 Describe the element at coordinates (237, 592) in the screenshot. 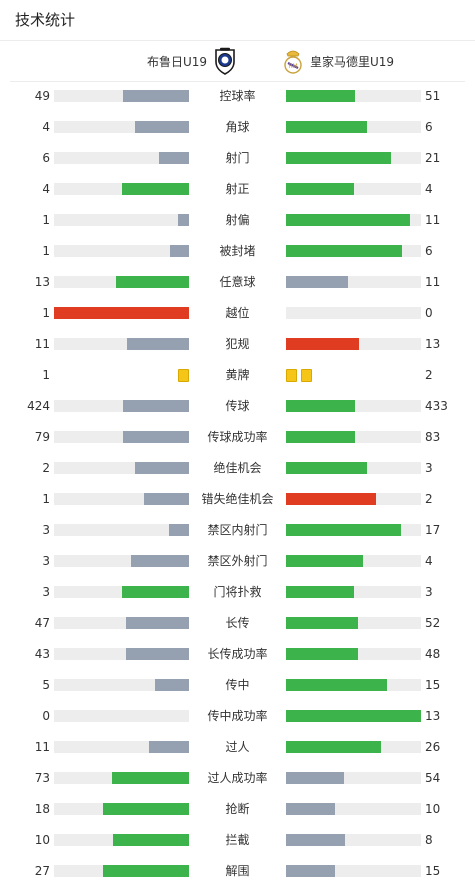

I see `stat-row: 3 门将扑救 3` at that location.